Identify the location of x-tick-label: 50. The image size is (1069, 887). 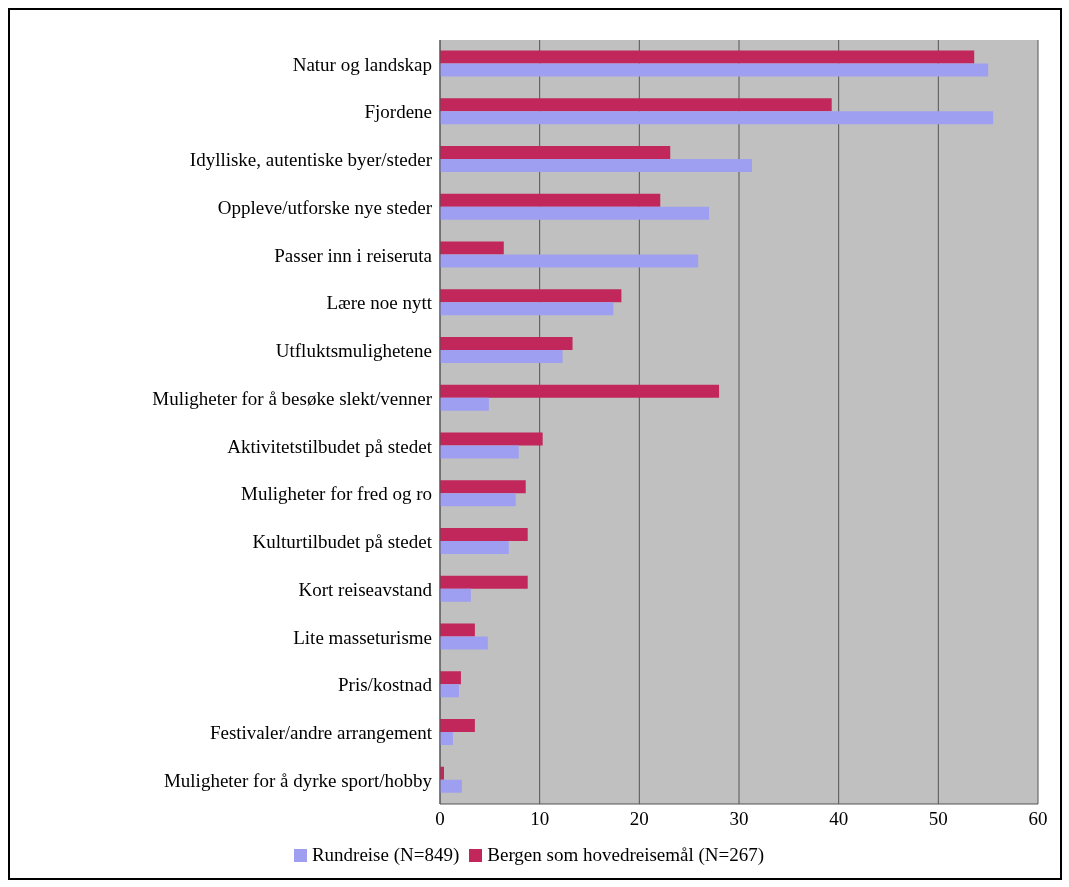
(938, 819).